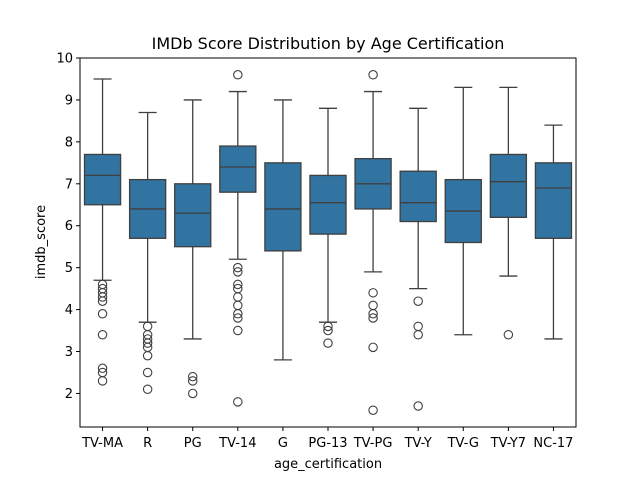 The height and width of the screenshot is (480, 640). I want to click on x-tick-label: TV-PG, so click(373, 443).